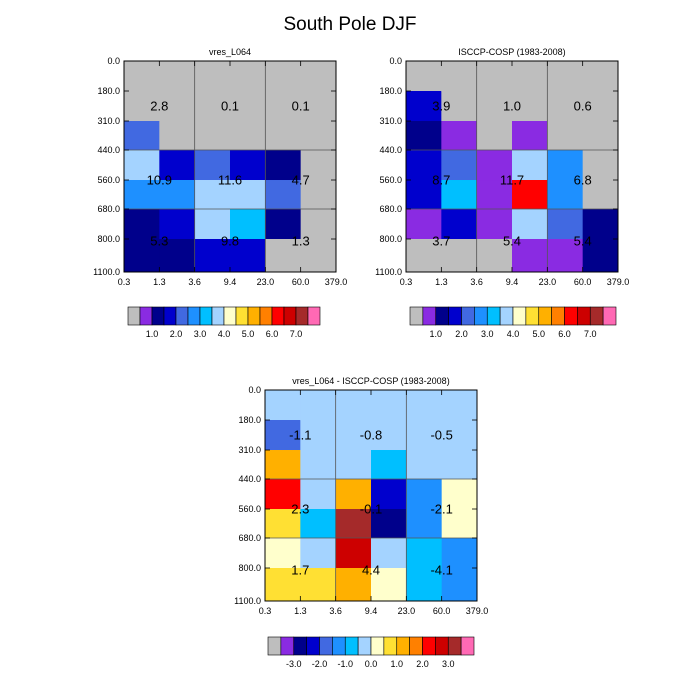 The width and height of the screenshot is (700, 700). Describe the element at coordinates (265, 611) in the screenshot. I see `x-tick-label: 0.3` at that location.